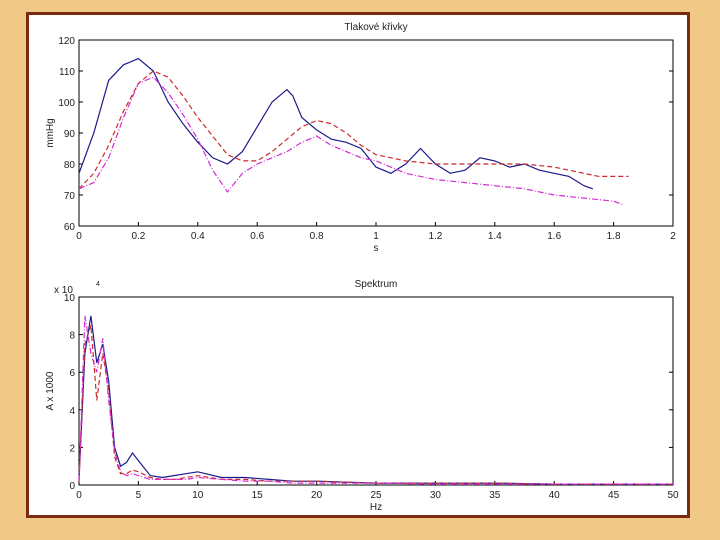 The height and width of the screenshot is (540, 720). Describe the element at coordinates (72, 336) in the screenshot. I see `spectrum-y-tick-label: 8` at that location.